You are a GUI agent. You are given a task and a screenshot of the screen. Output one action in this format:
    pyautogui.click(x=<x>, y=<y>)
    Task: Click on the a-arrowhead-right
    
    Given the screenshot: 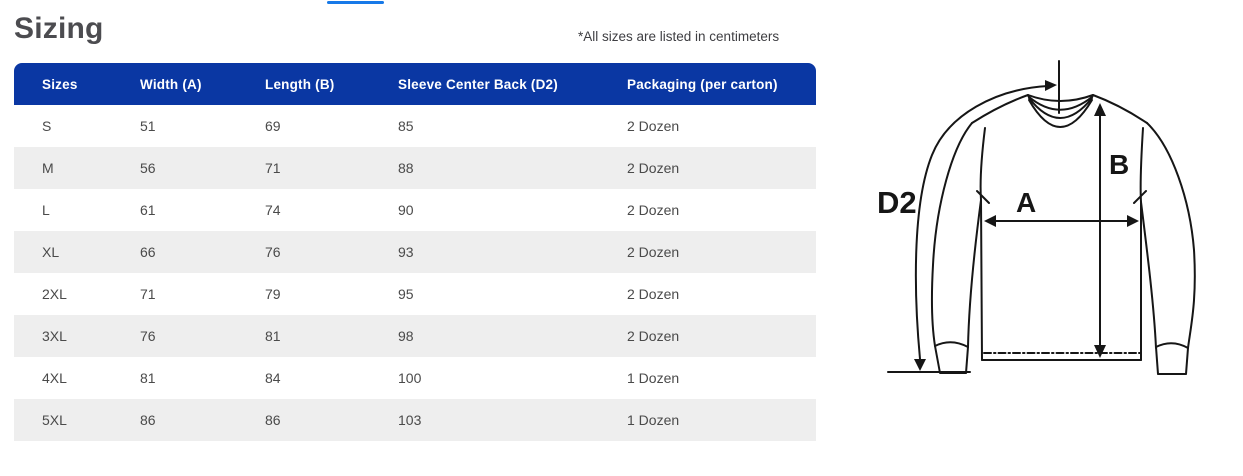 What is the action you would take?
    pyautogui.click(x=1133, y=221)
    